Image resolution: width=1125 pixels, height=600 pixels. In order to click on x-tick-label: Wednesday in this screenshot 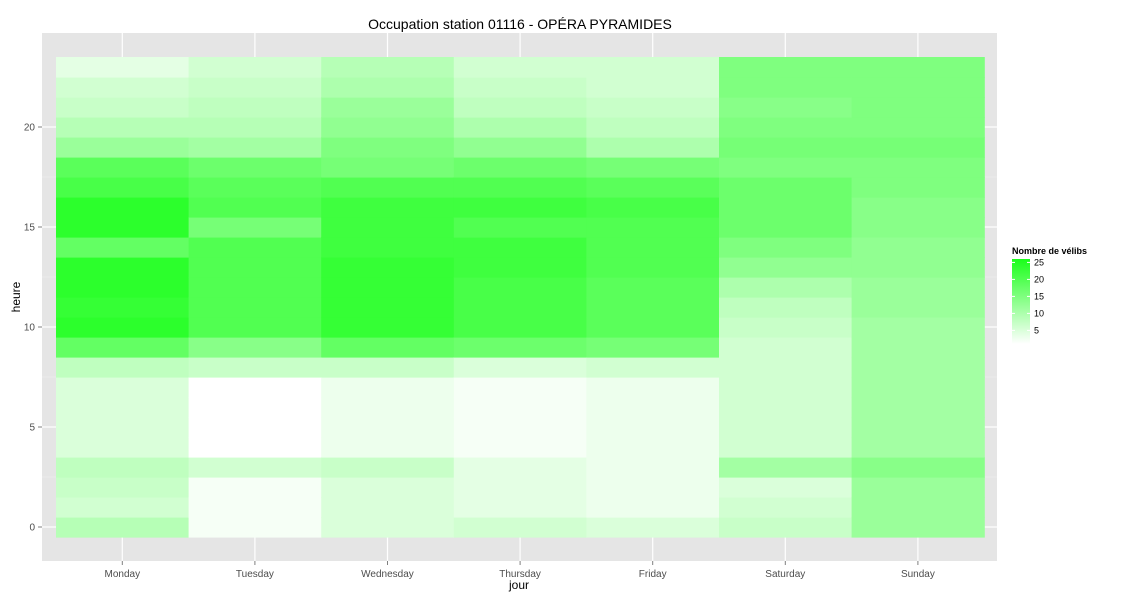, I will do `click(387, 574)`.